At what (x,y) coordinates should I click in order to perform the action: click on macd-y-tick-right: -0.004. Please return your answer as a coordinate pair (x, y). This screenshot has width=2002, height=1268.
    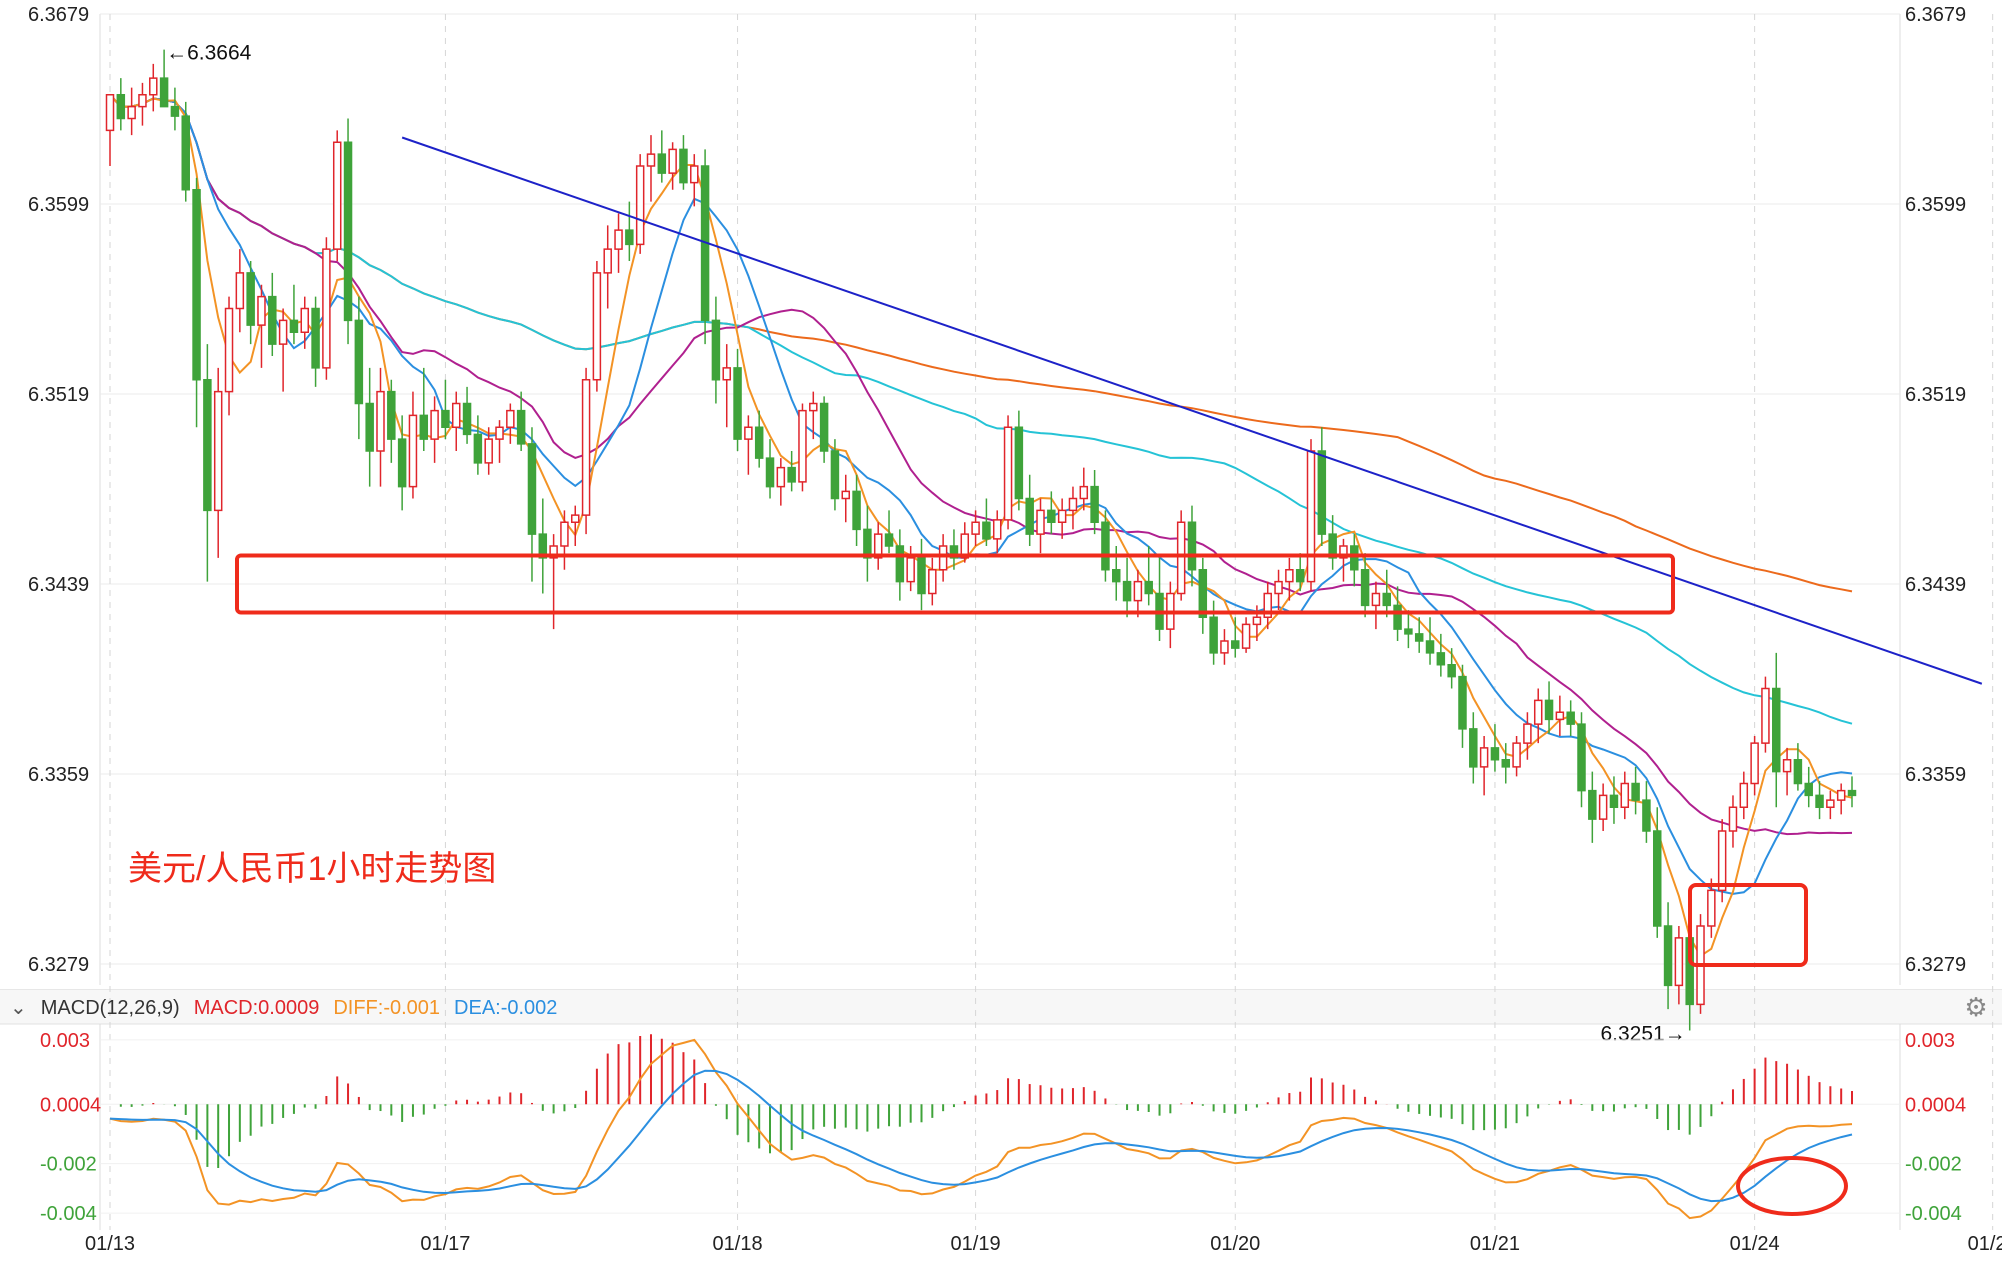
    Looking at the image, I should click on (1933, 1214).